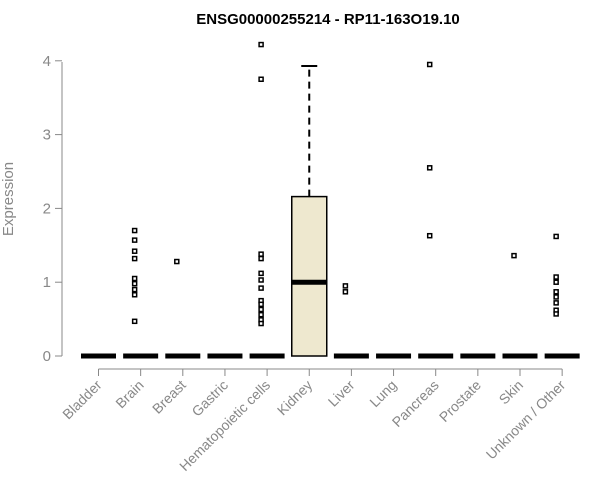  I want to click on x-tick-label: Unknown / Other, so click(526, 420).